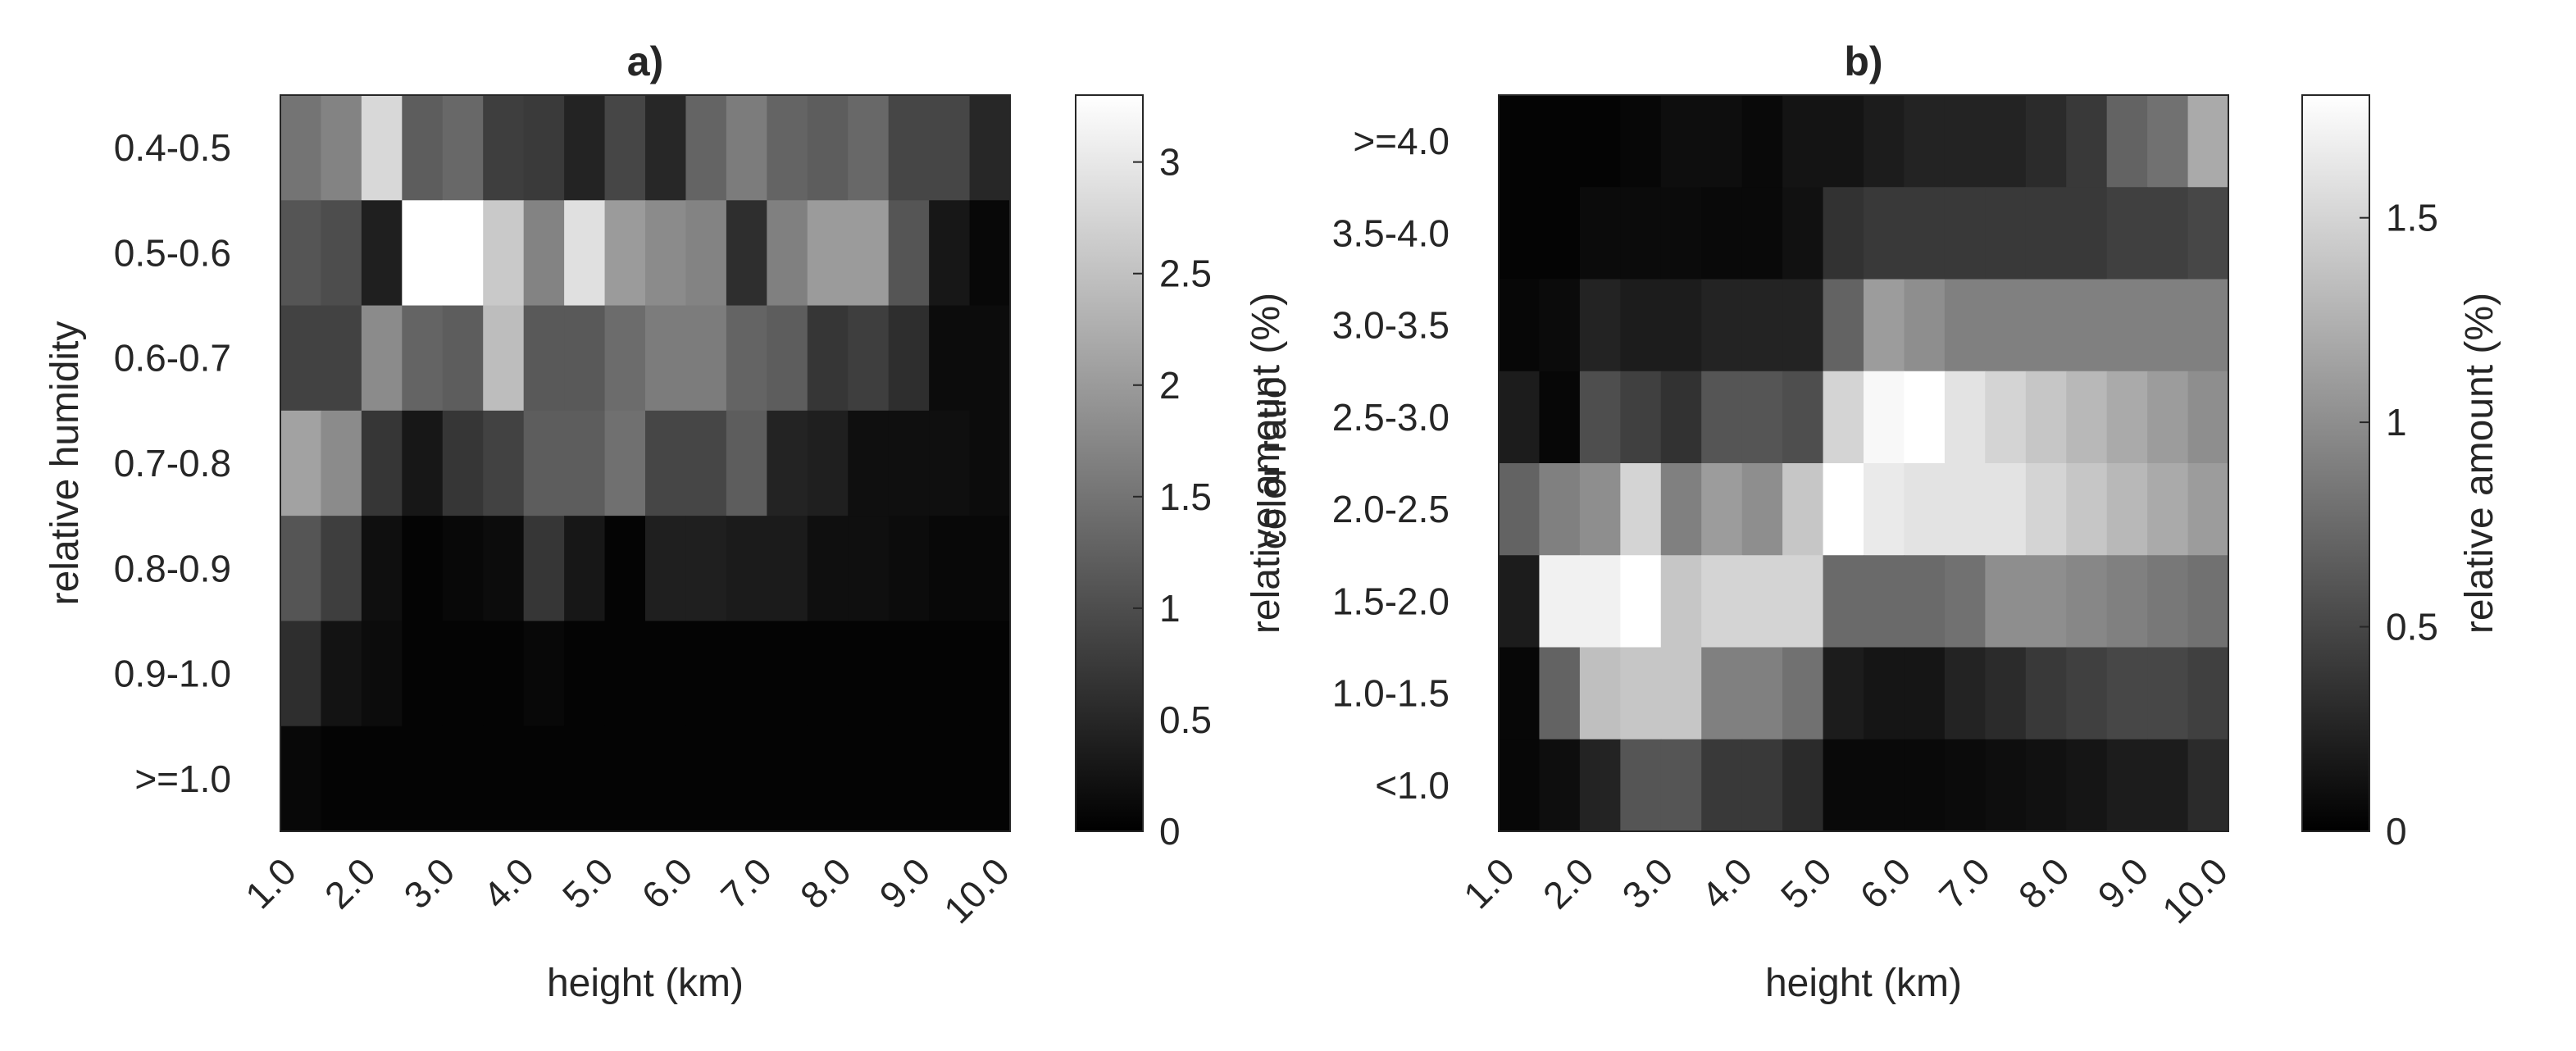 This screenshot has width=2576, height=1051. I want to click on y-tick-label: 2.5-3.0, so click(1391, 417).